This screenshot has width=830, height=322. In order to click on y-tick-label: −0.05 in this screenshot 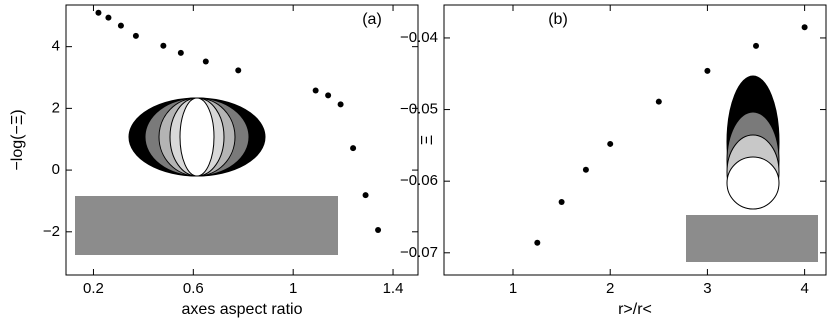, I will do `click(419, 109)`.